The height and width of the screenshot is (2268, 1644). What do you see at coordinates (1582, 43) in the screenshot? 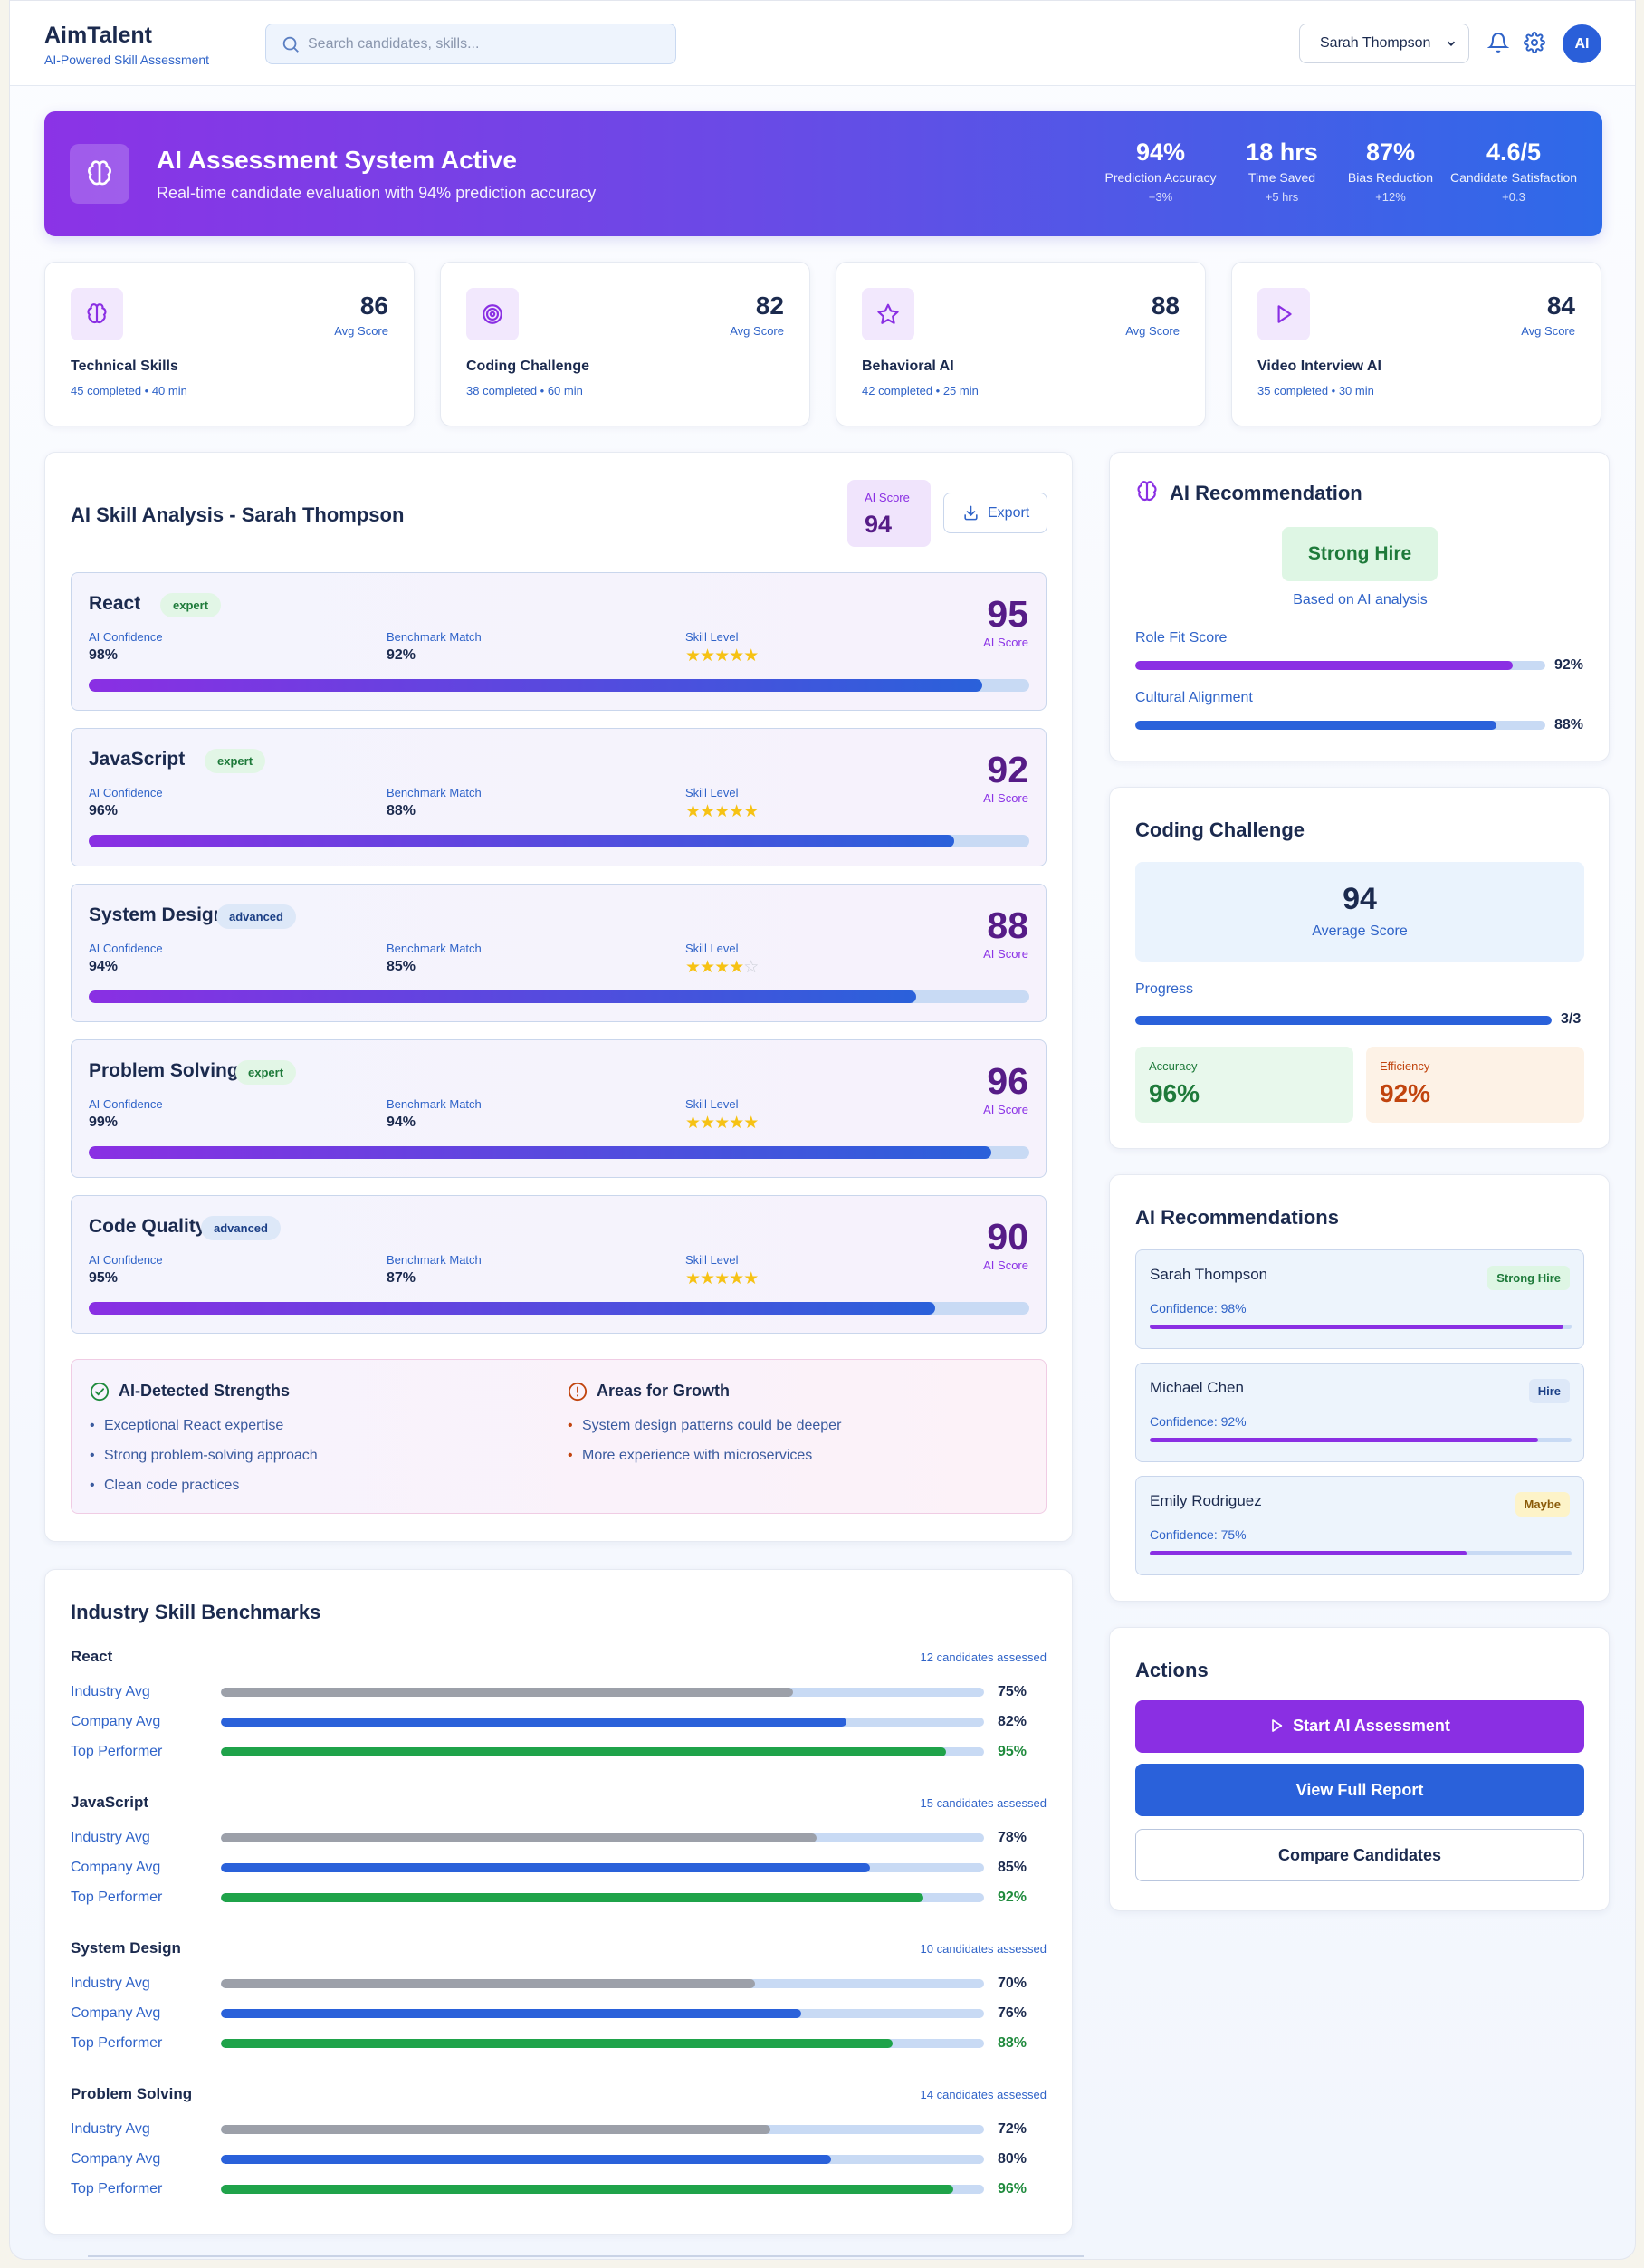
I see `avatar: AI` at bounding box center [1582, 43].